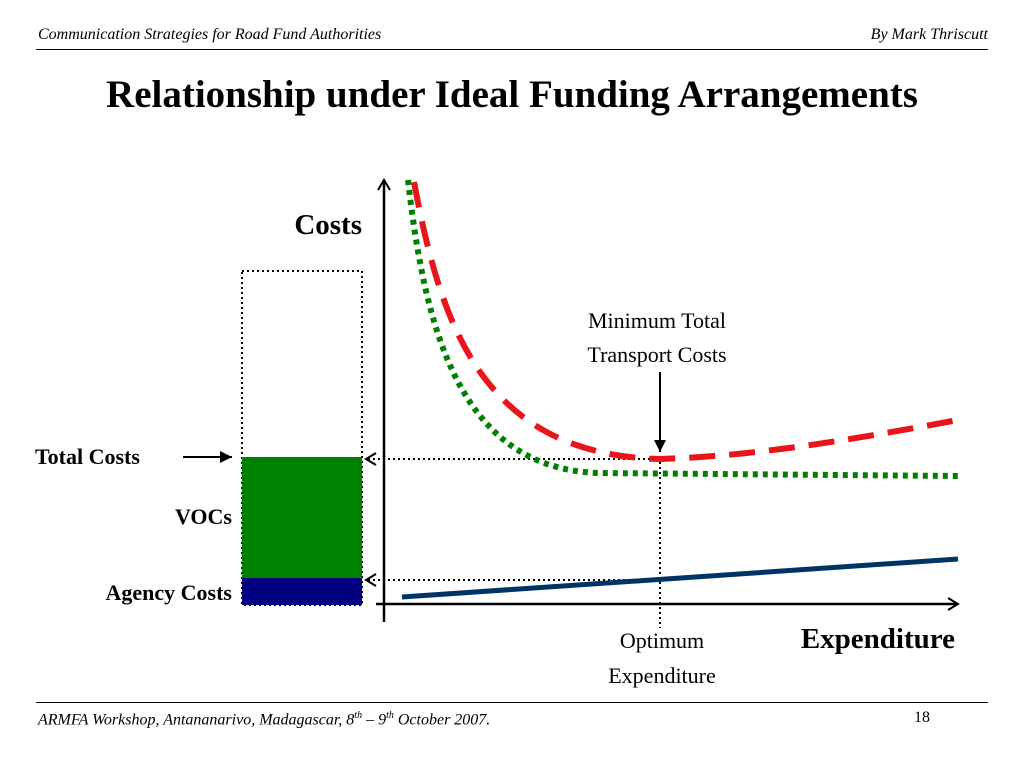  What do you see at coordinates (374, 720) in the screenshot?
I see `footer-text-mid: – 9` at bounding box center [374, 720].